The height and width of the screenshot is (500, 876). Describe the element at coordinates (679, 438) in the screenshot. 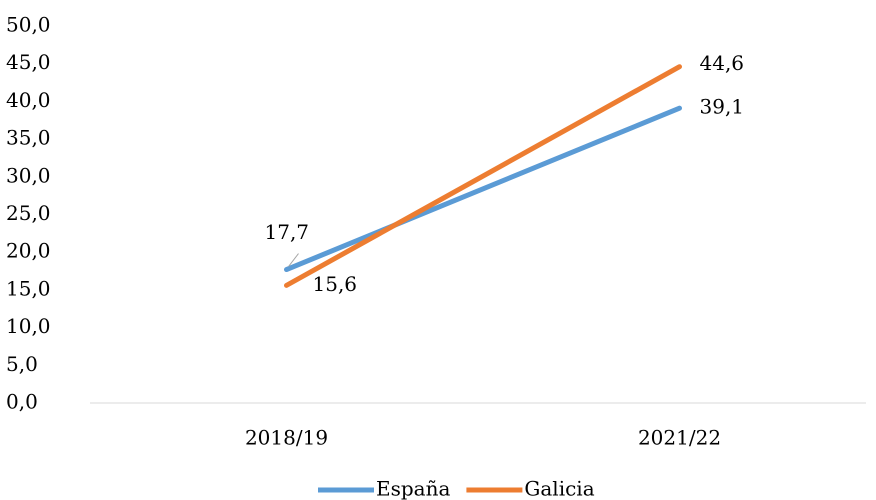

I see `x-tick-label: 2021/22` at that location.